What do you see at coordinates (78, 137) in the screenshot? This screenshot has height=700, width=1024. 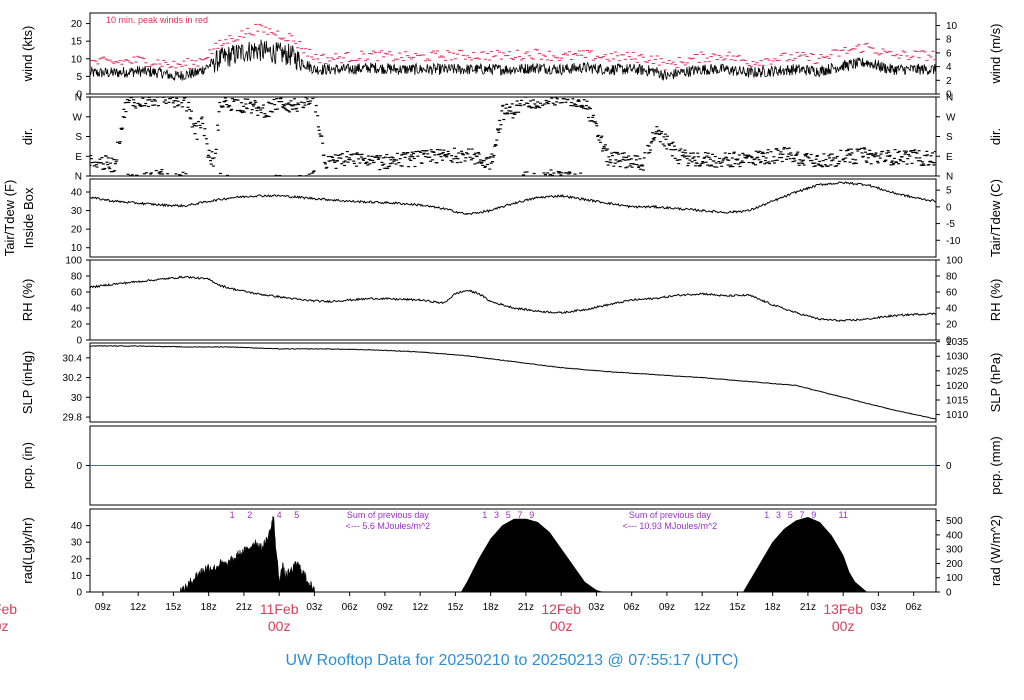 I see `y-tick-label: S` at bounding box center [78, 137].